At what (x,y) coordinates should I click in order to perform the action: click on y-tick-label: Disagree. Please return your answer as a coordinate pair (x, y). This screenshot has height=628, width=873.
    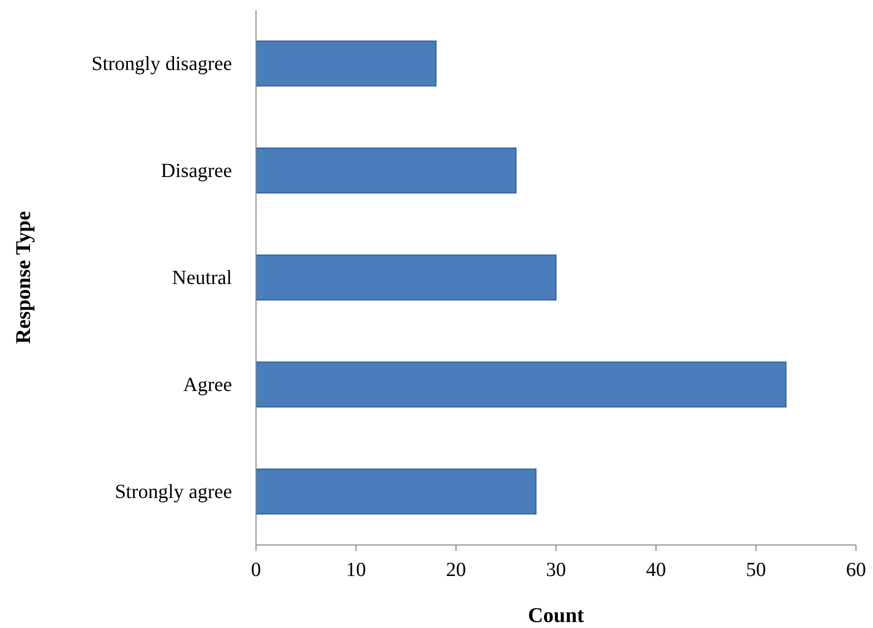
    Looking at the image, I should click on (196, 171).